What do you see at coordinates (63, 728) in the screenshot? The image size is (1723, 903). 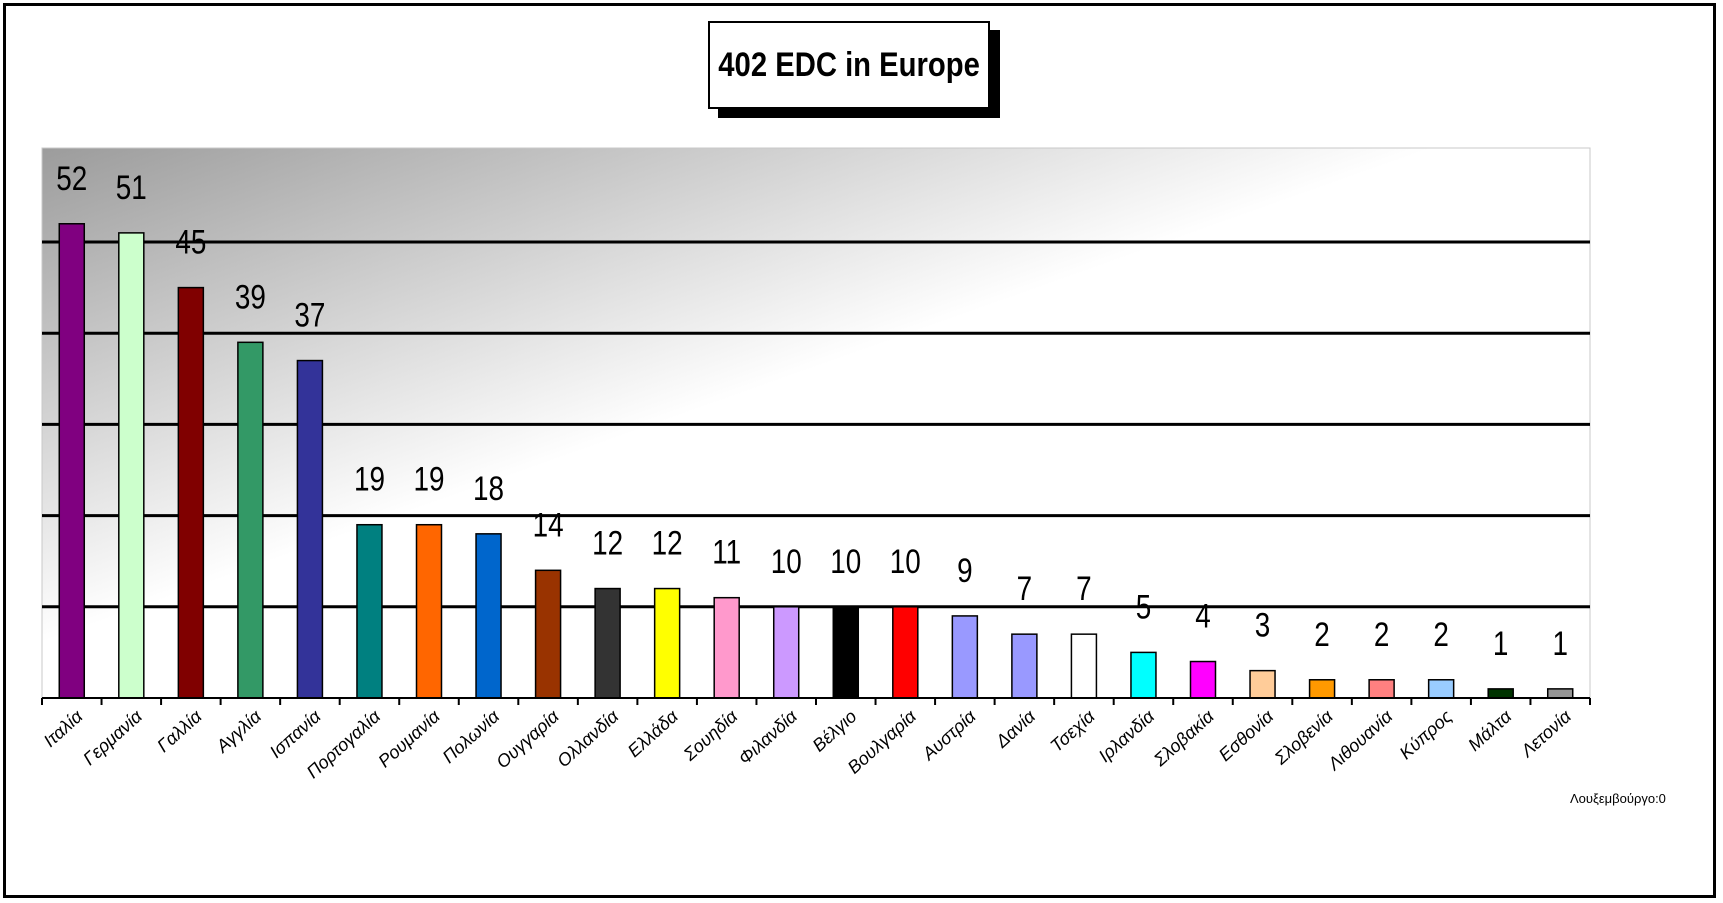 I see `category-label: Ιταλία` at bounding box center [63, 728].